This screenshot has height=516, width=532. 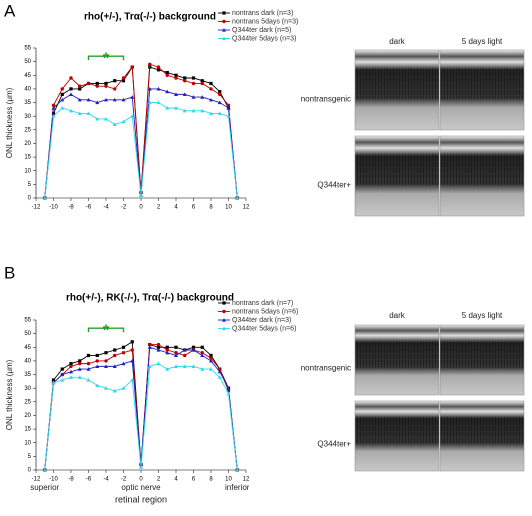 What do you see at coordinates (262, 13) in the screenshot?
I see `legend-label: nontrans dark (n=3)` at bounding box center [262, 13].